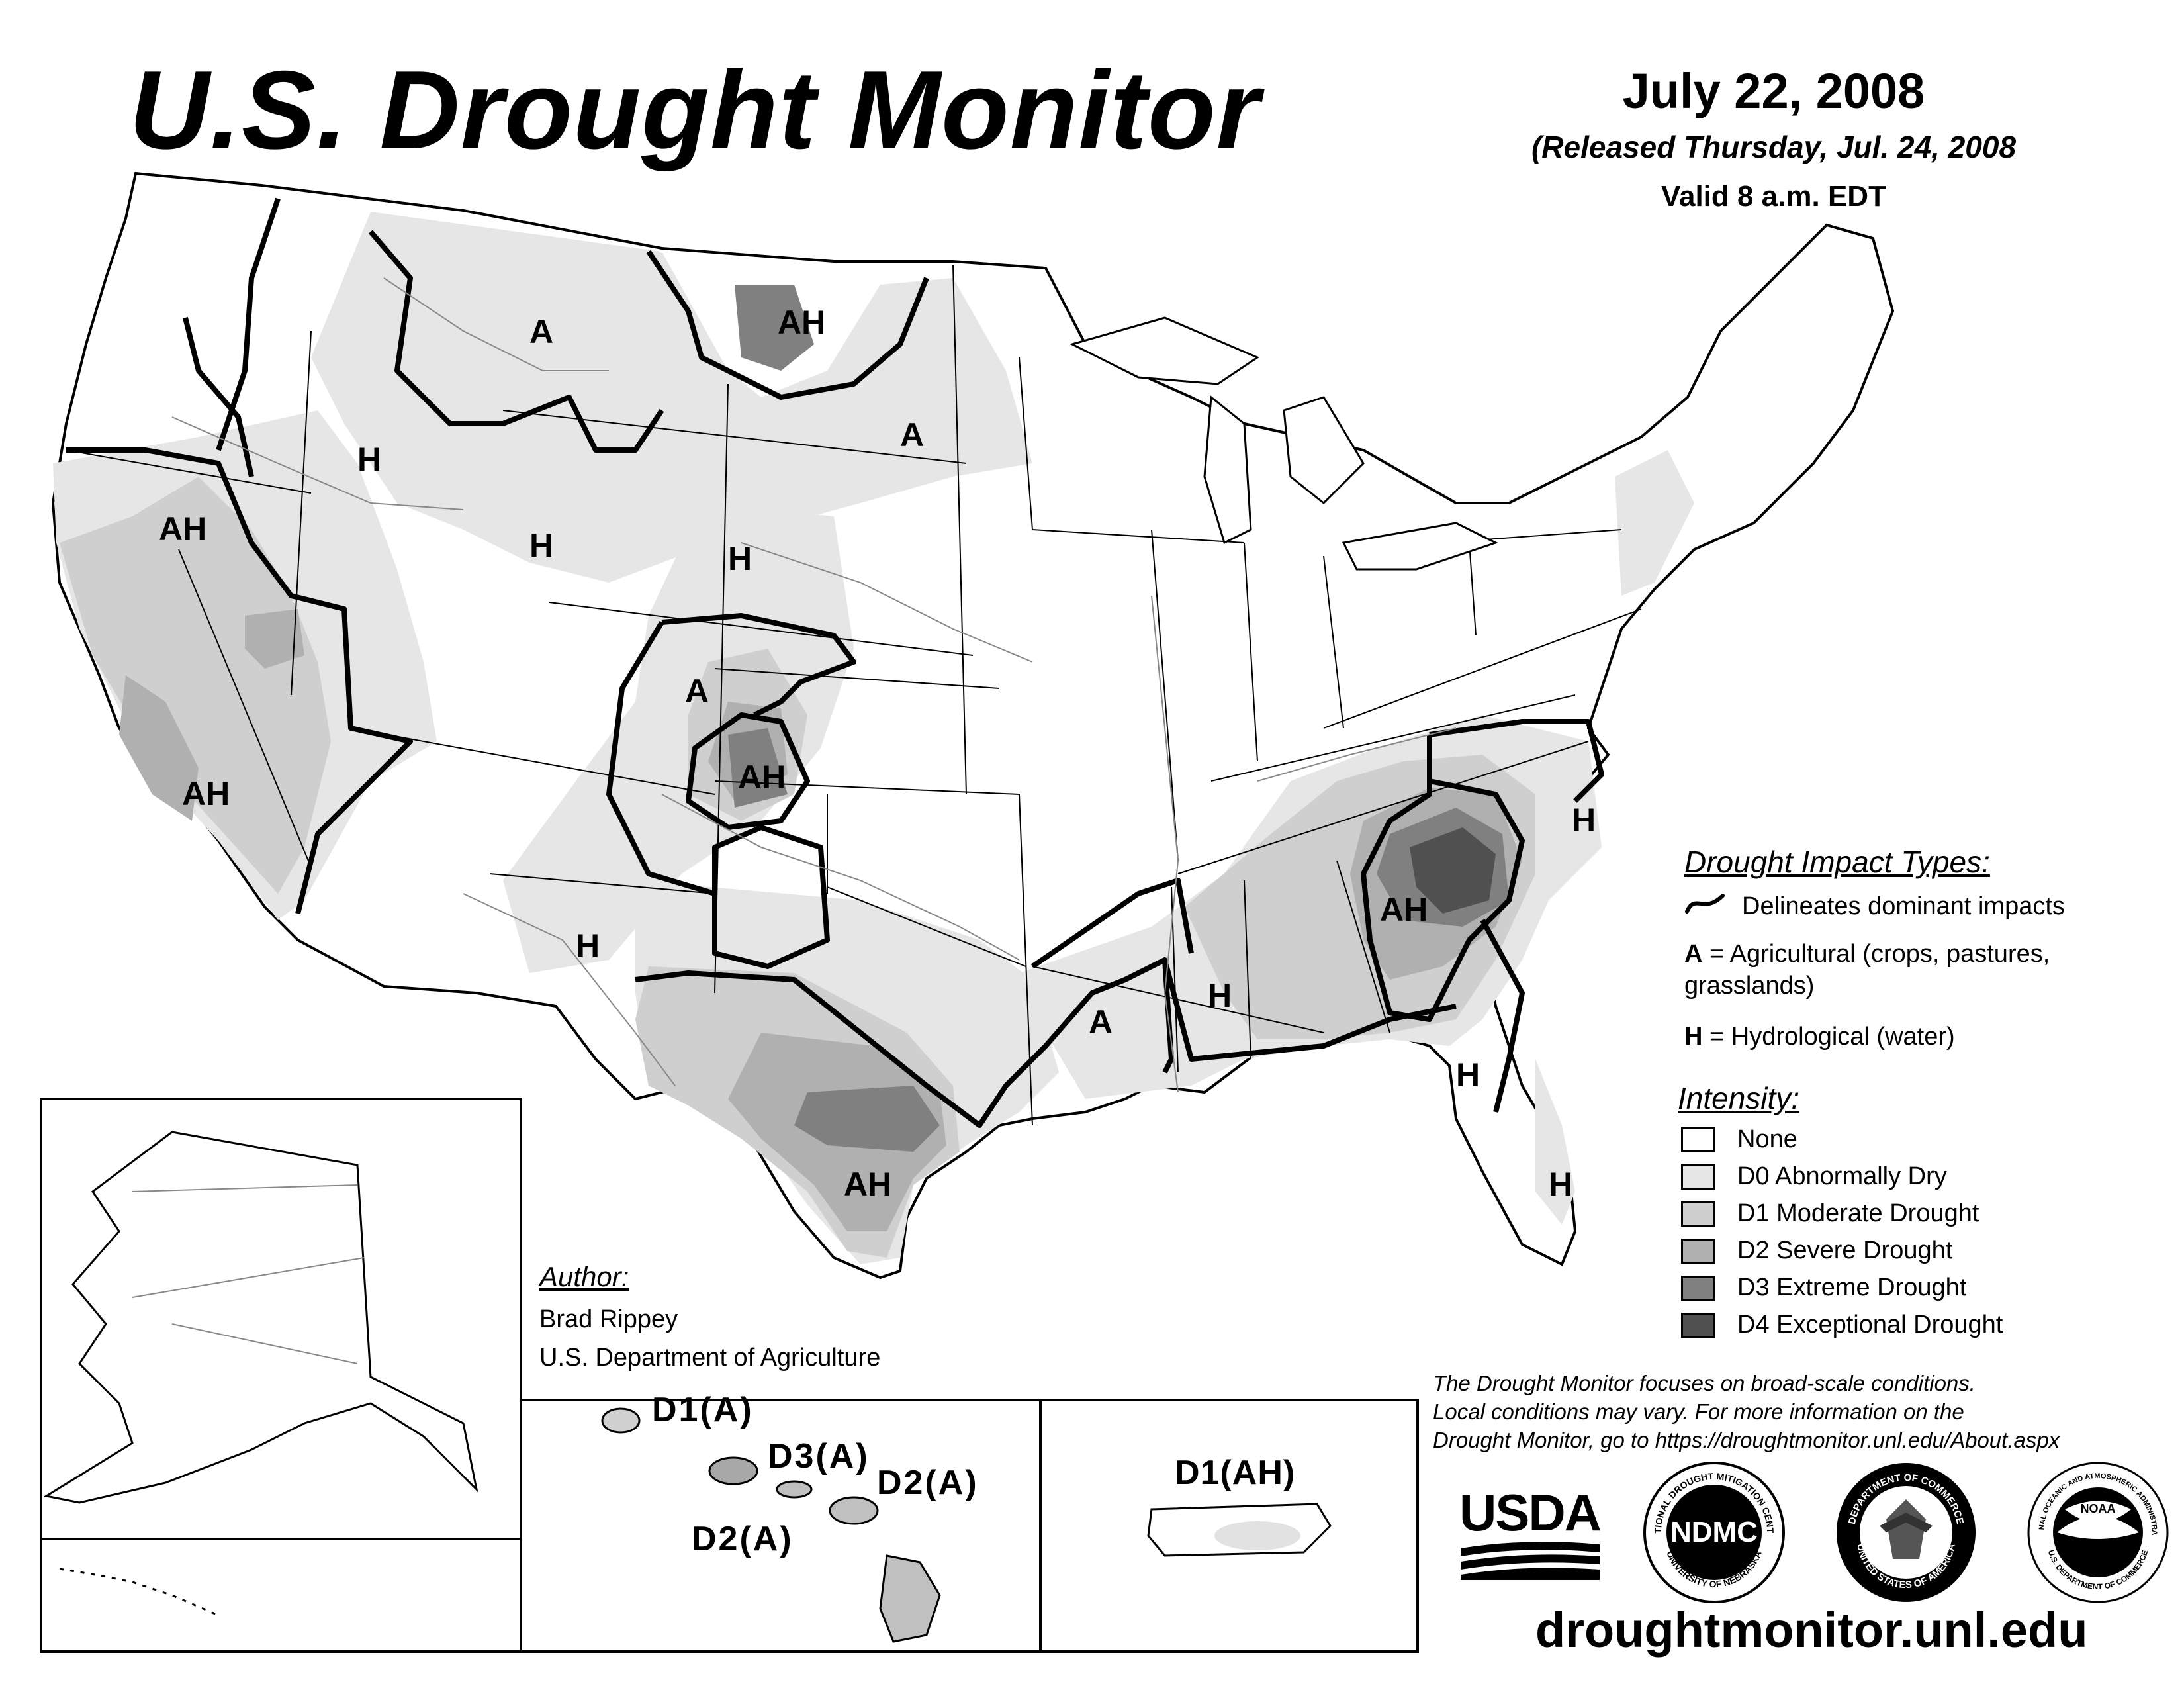 The width and height of the screenshot is (2184, 1688). Describe the element at coordinates (1773, 196) in the screenshot. I see `valid-time: Valid 8 a.m. EDT` at that location.